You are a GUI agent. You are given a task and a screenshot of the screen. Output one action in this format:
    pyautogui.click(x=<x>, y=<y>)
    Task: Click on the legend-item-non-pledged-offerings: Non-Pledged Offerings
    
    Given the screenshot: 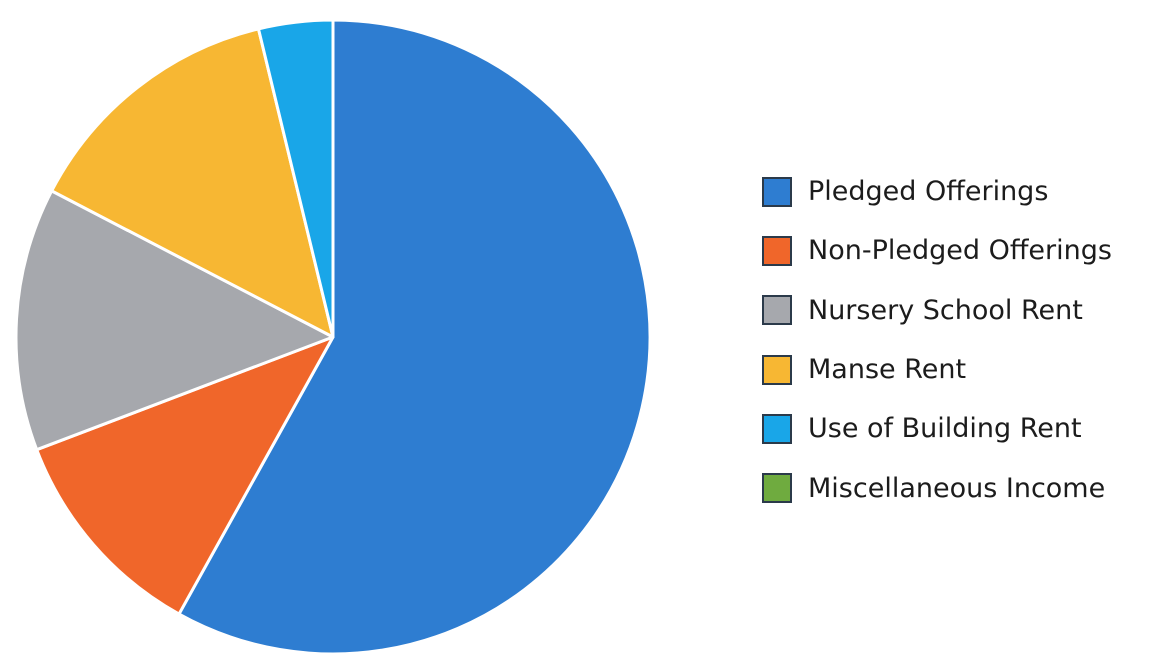 What is the action you would take?
    pyautogui.click(x=955, y=250)
    